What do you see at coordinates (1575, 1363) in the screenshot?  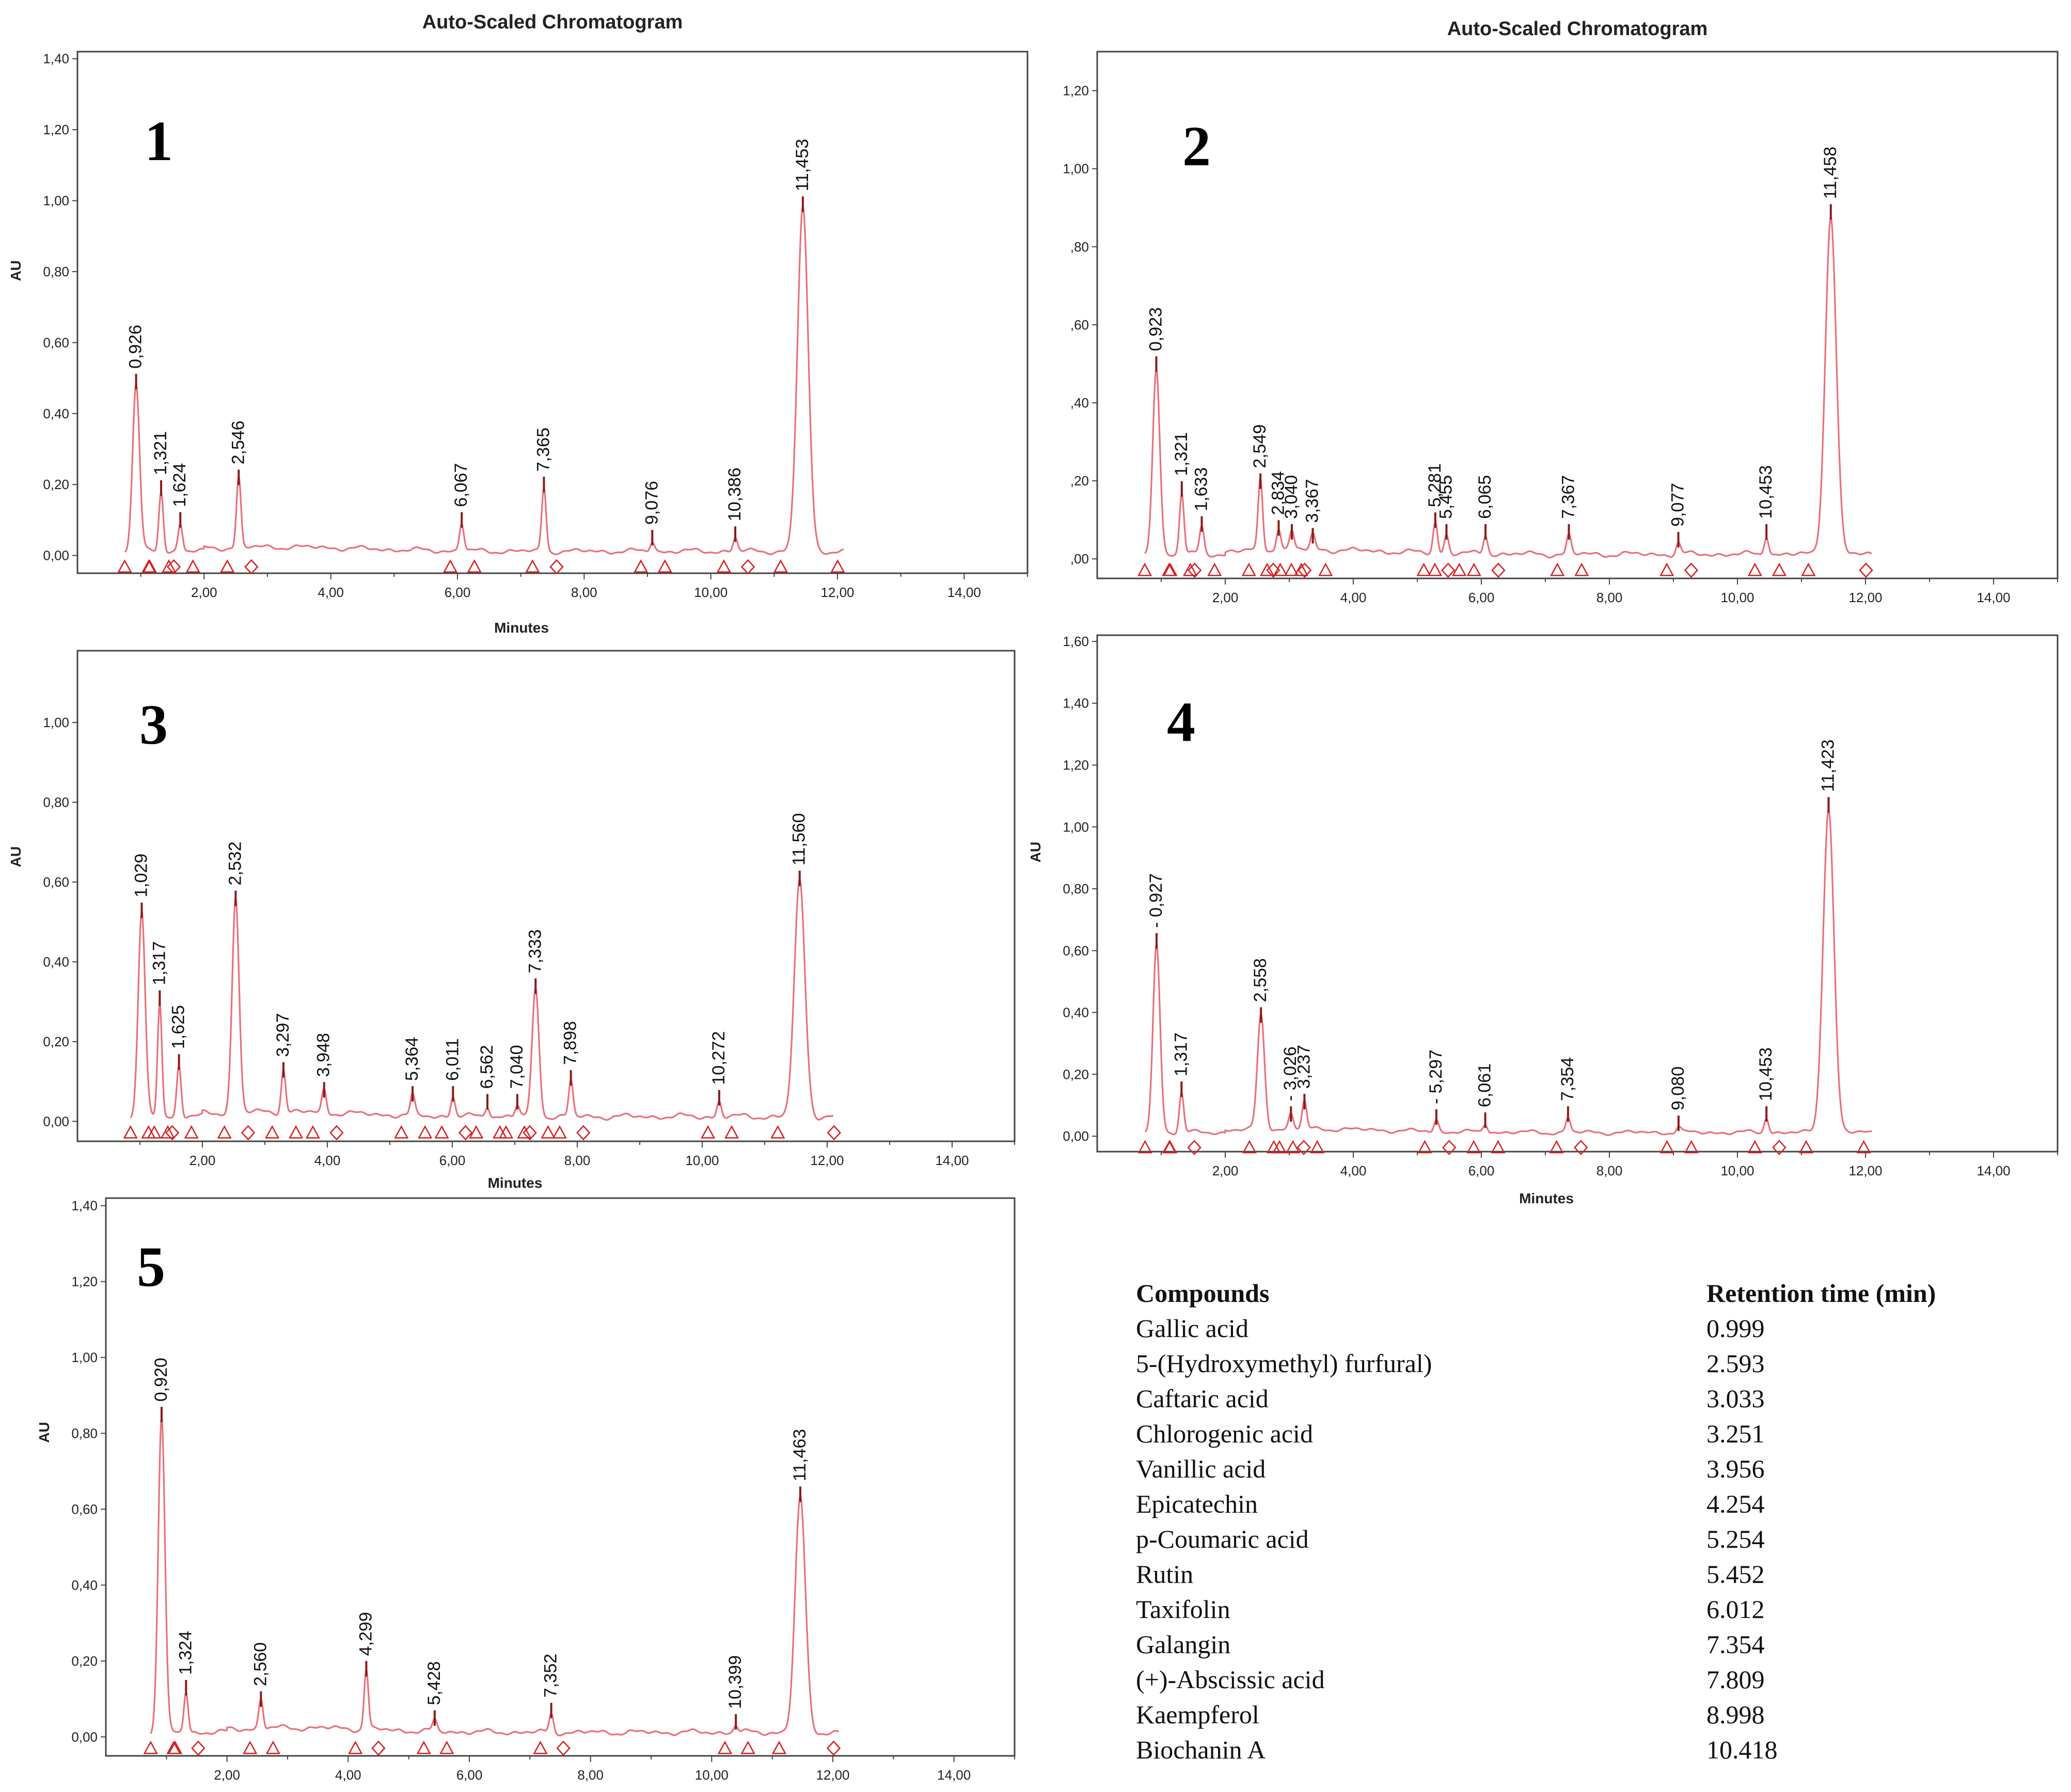 I see `table-row: 5-(Hydroxymethyl) furfural) 2.593` at bounding box center [1575, 1363].